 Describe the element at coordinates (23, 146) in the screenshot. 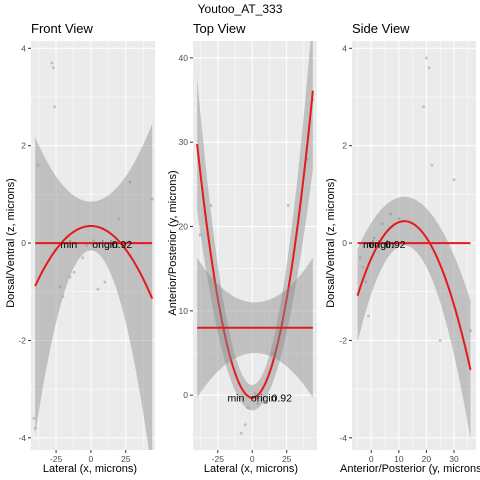

I see `y-tick-label-front: 2` at that location.